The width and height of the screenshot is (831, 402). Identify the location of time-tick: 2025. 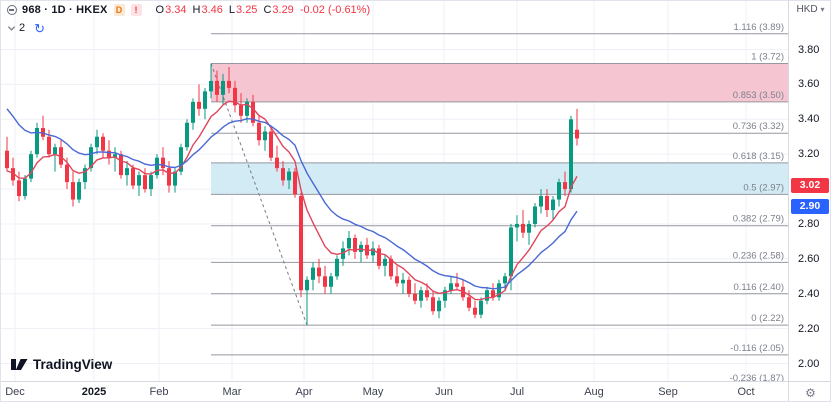
(94, 392).